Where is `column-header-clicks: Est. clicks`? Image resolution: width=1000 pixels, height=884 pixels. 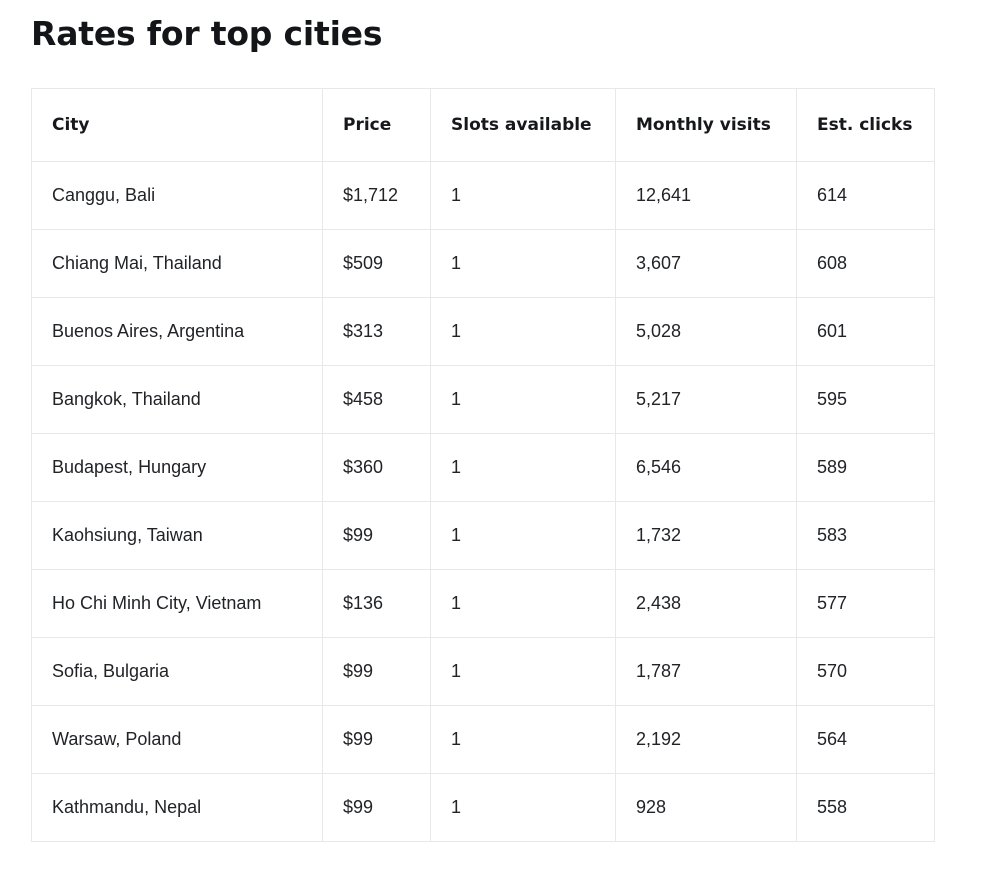 column-header-clicks: Est. clicks is located at coordinates (865, 125).